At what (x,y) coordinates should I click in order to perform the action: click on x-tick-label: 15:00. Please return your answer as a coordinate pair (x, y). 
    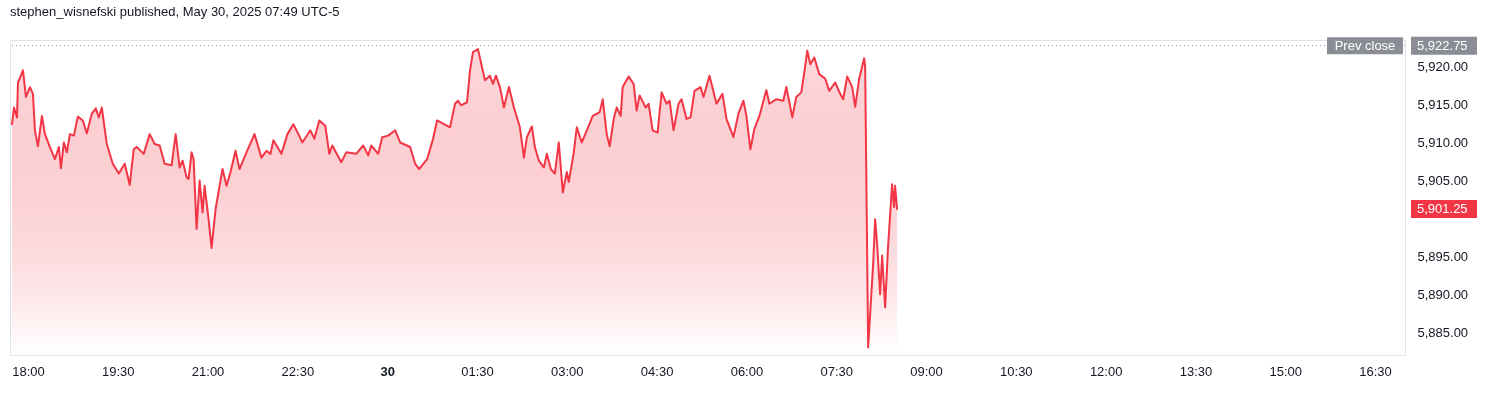
    Looking at the image, I should click on (1286, 371).